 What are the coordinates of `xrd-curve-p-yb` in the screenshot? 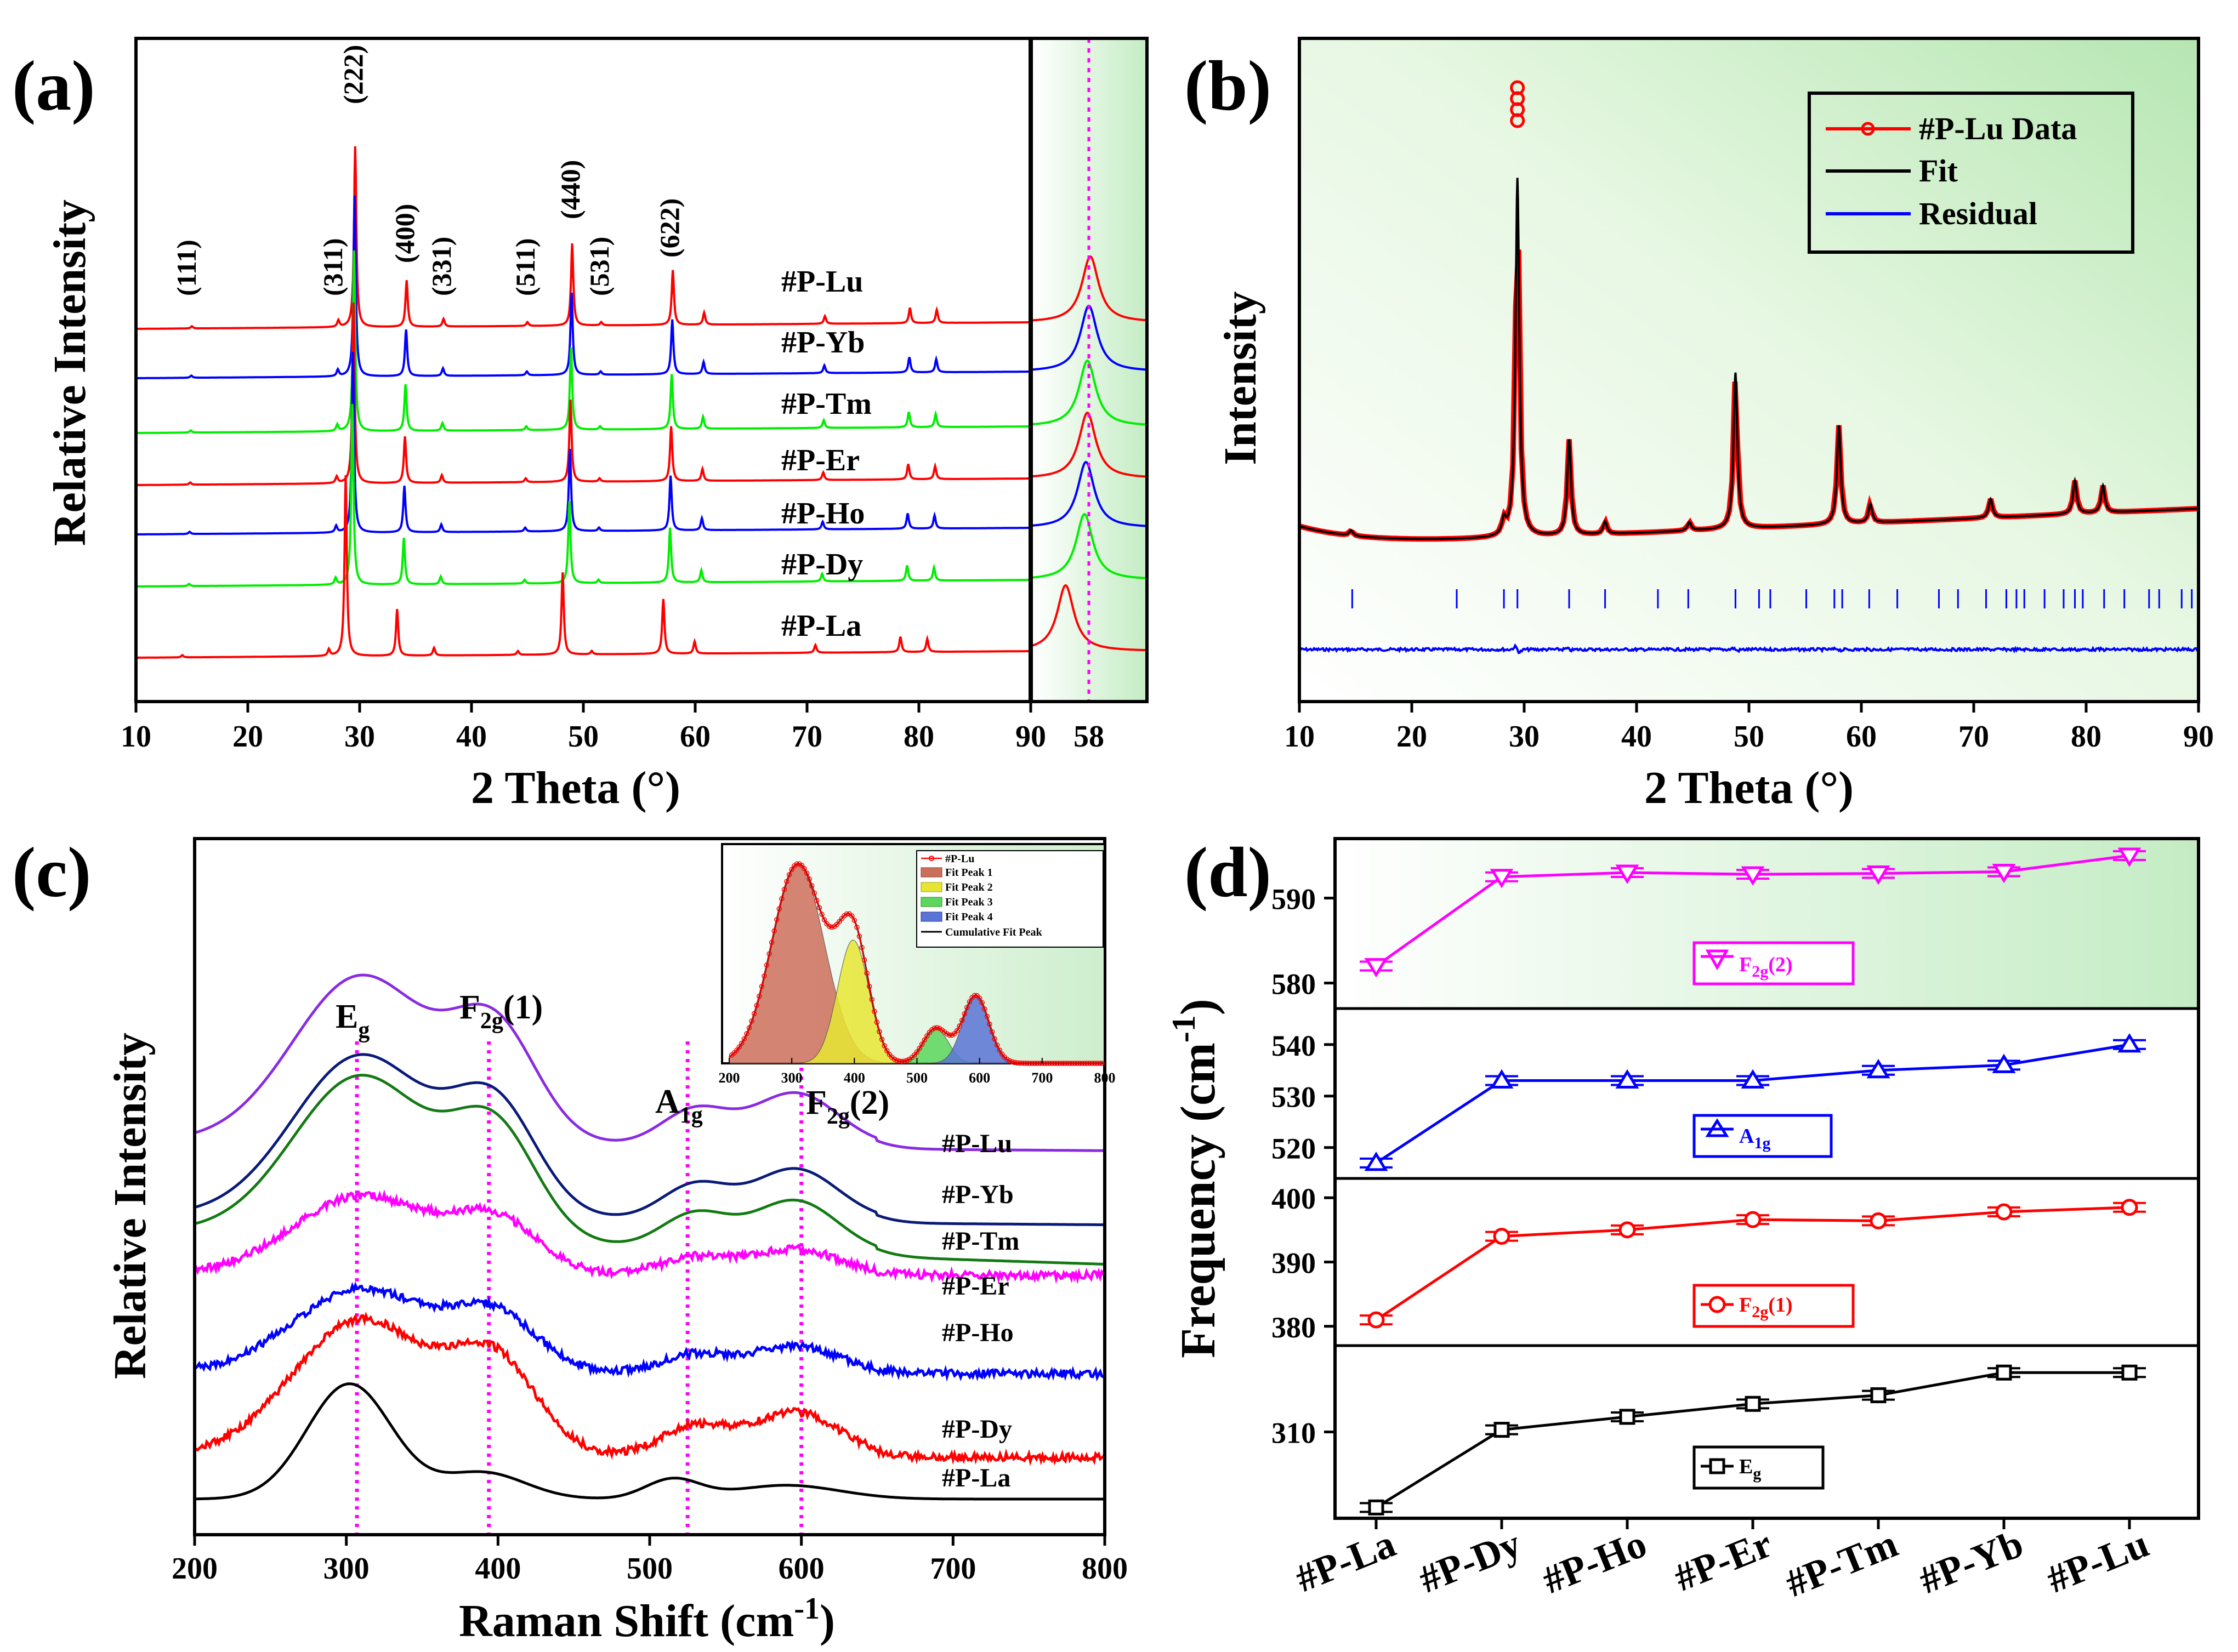 It's located at (583, 287).